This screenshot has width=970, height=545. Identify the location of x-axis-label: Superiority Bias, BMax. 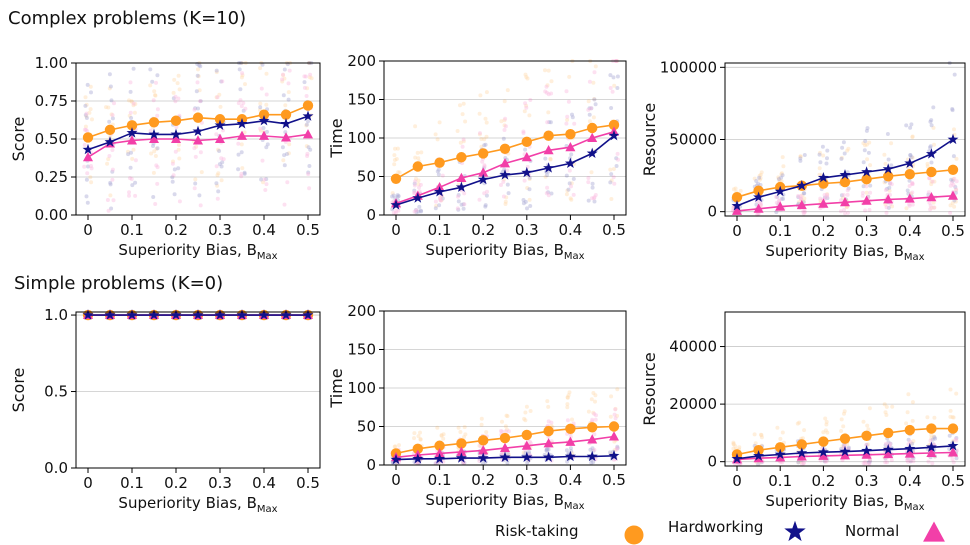
(197, 504).